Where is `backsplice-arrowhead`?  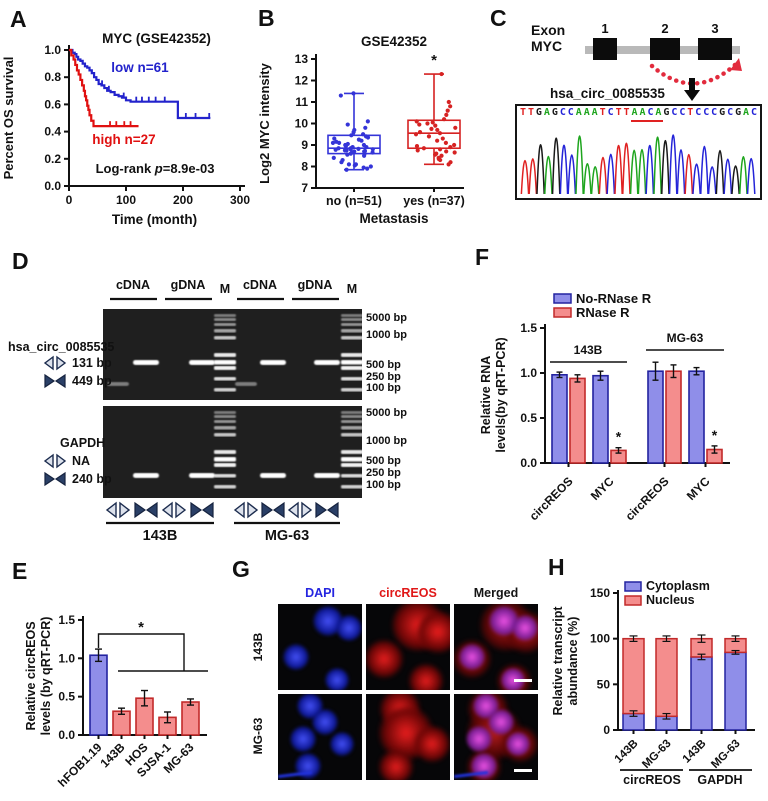
backsplice-arrowhead is located at coordinates (736, 64).